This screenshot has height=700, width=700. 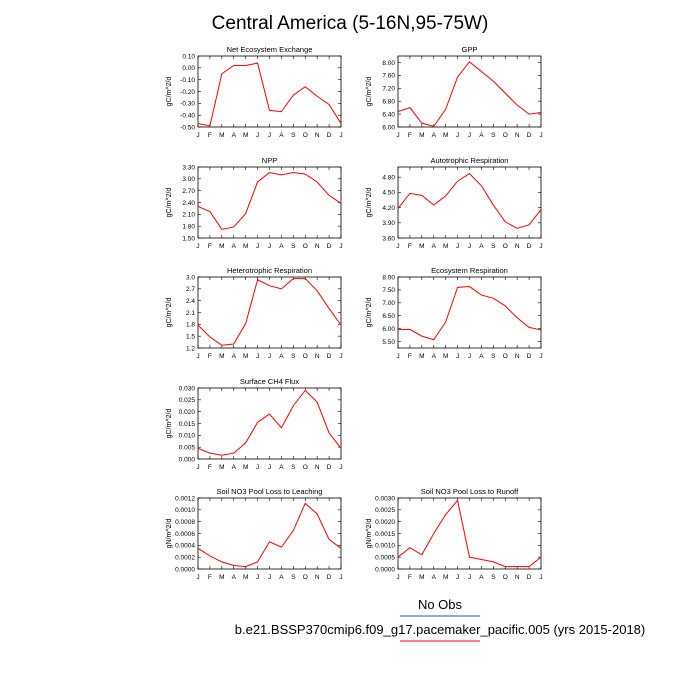 What do you see at coordinates (388, 316) in the screenshot?
I see `y-tick-label: 6.50` at bounding box center [388, 316].